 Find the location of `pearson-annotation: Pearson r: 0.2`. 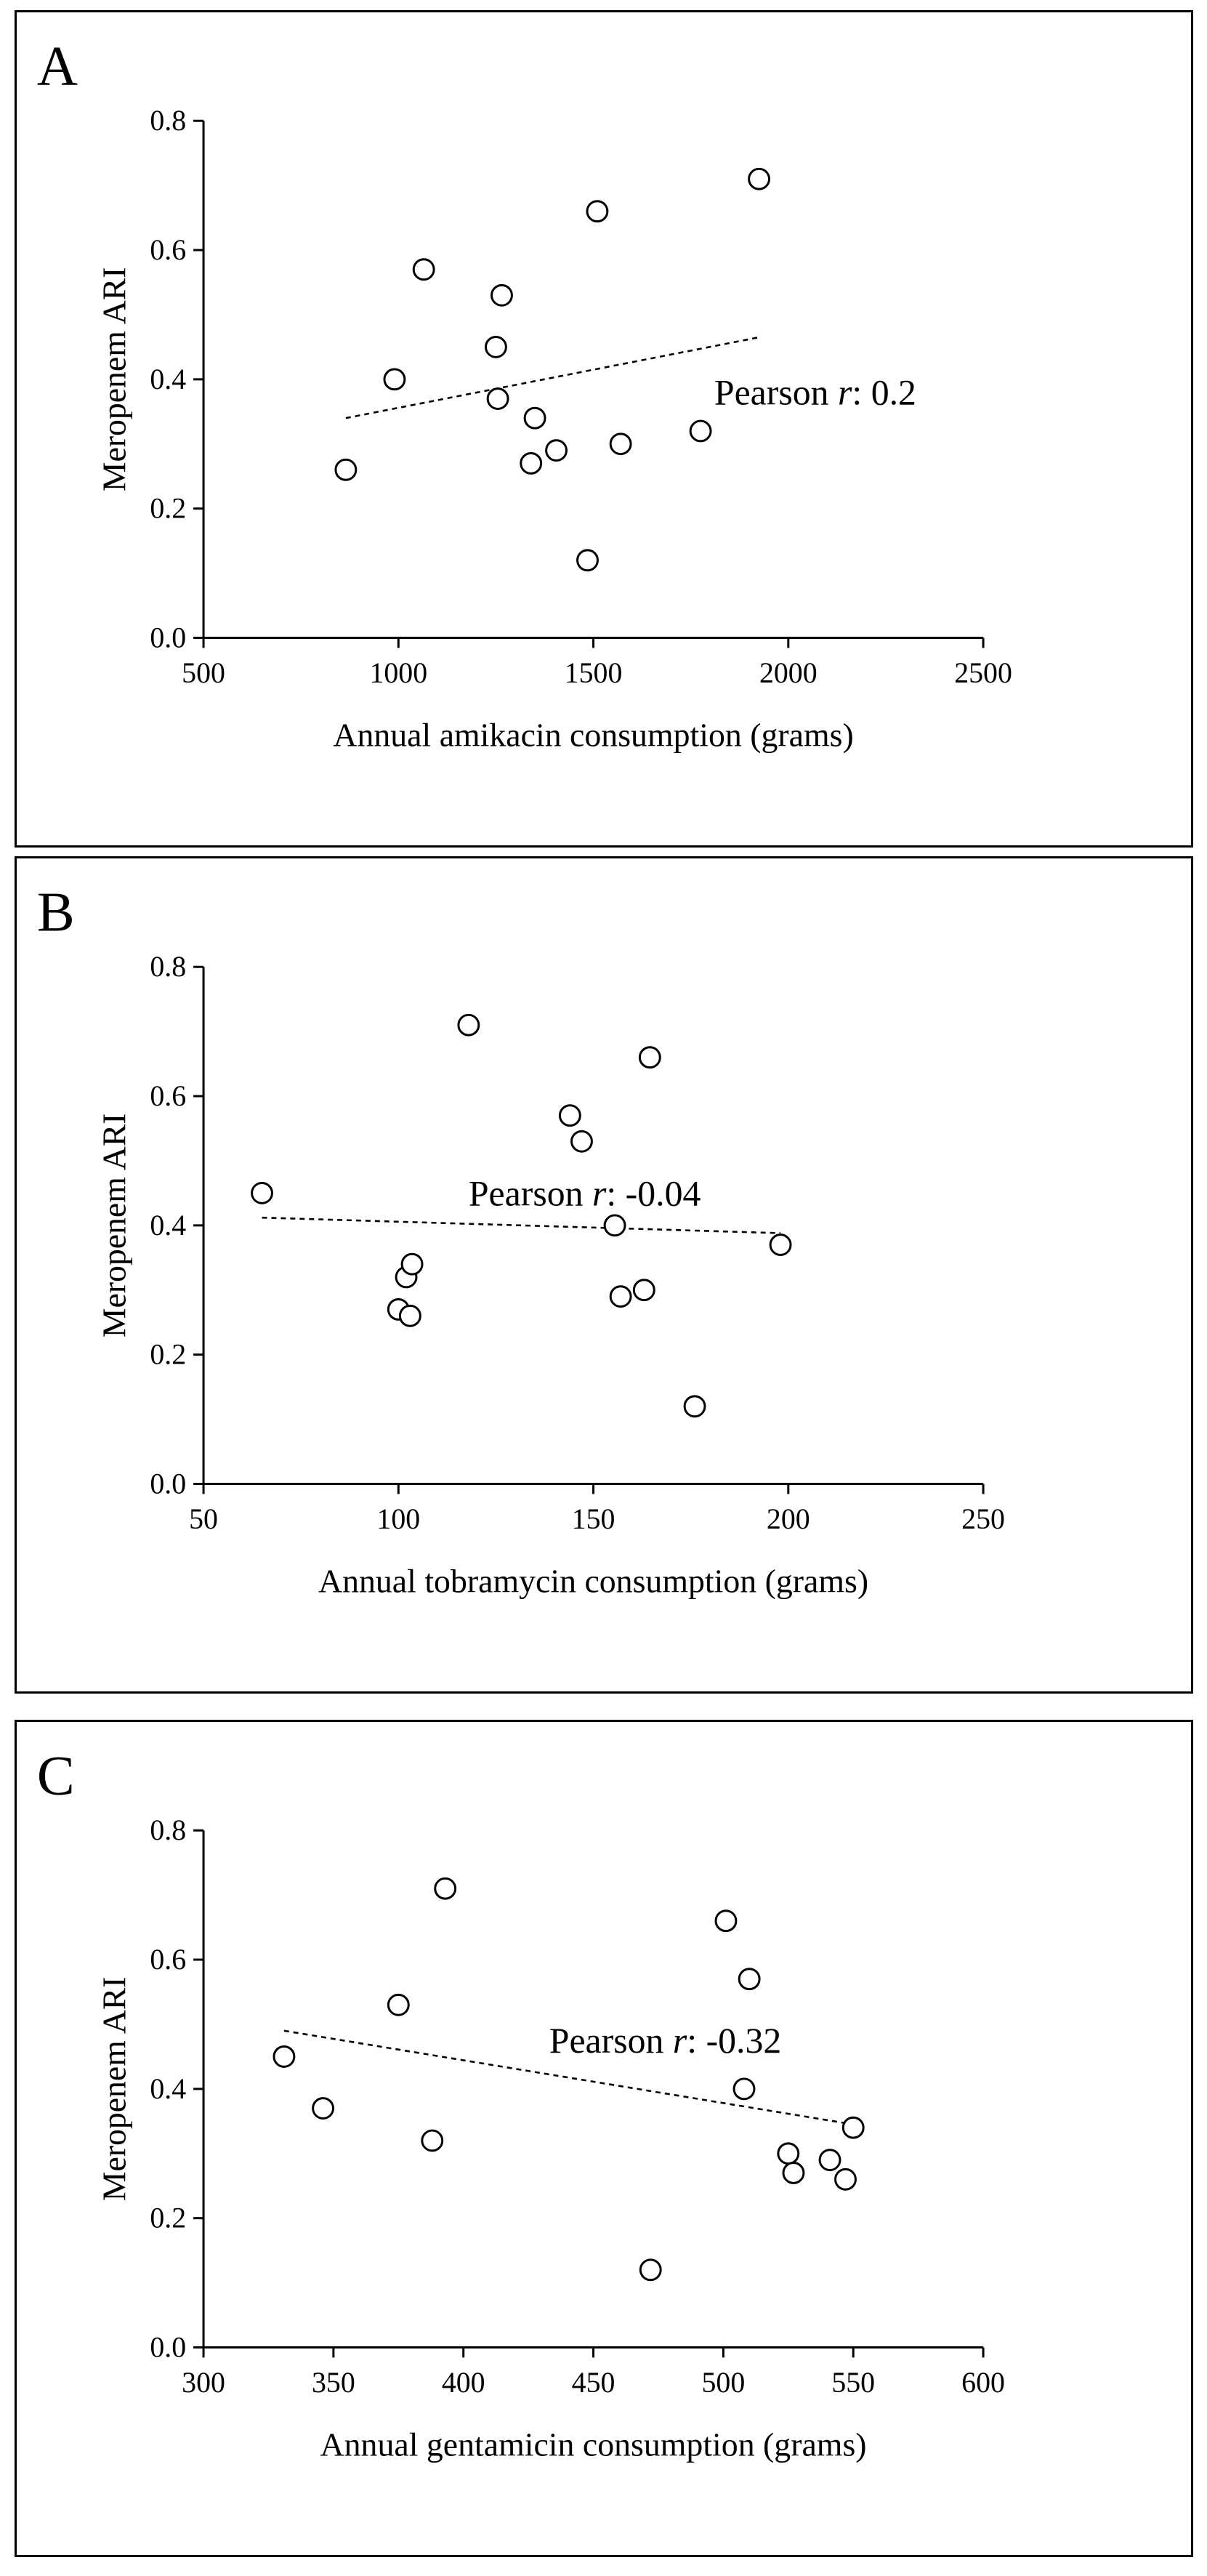

pearson-annotation: Pearson r: 0.2 is located at coordinates (815, 393).